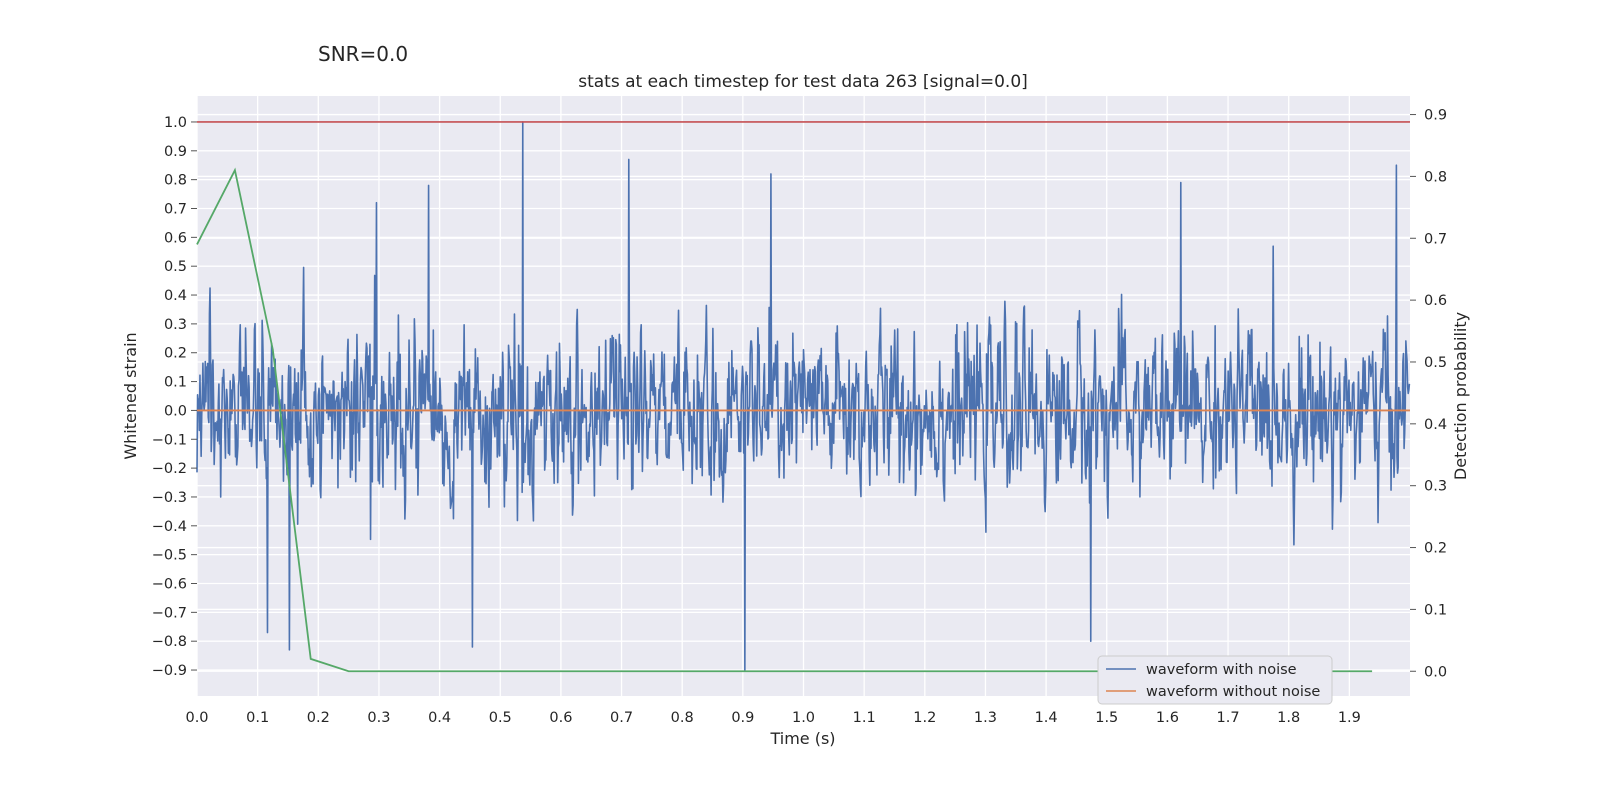  I want to click on y-tick-label: 0.4, so click(175, 296).